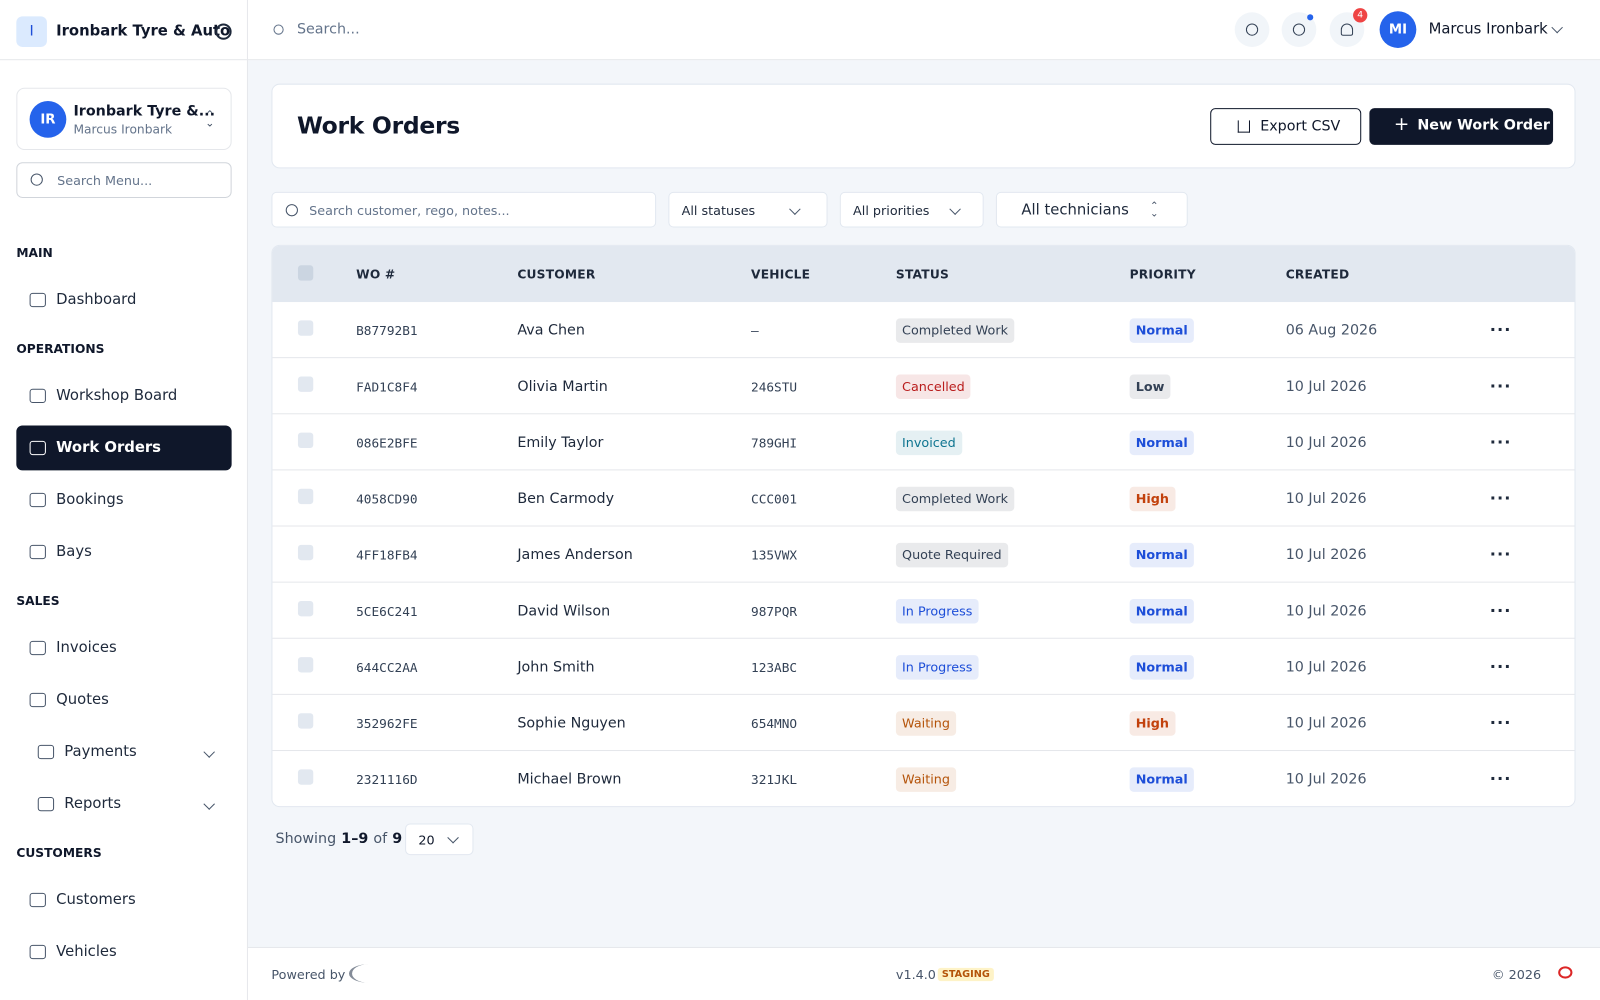 This screenshot has width=1600, height=1000. I want to click on toggle-icon, so click(223, 31).